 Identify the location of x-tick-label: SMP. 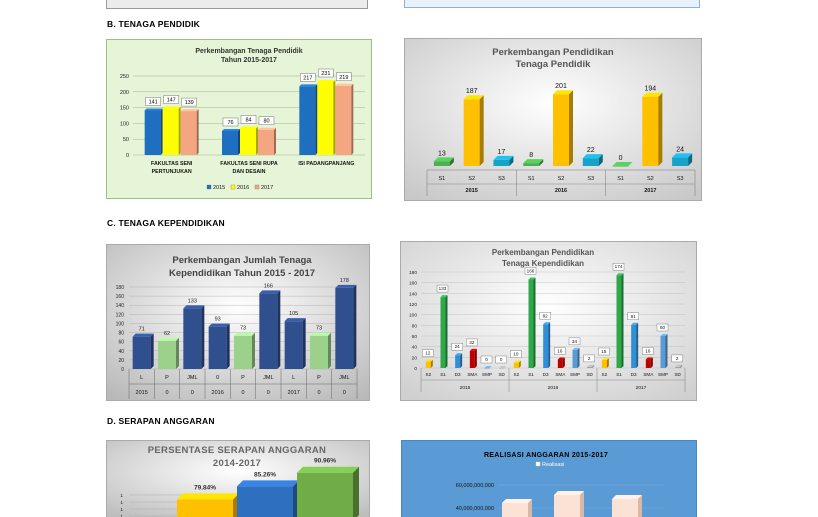
(663, 374).